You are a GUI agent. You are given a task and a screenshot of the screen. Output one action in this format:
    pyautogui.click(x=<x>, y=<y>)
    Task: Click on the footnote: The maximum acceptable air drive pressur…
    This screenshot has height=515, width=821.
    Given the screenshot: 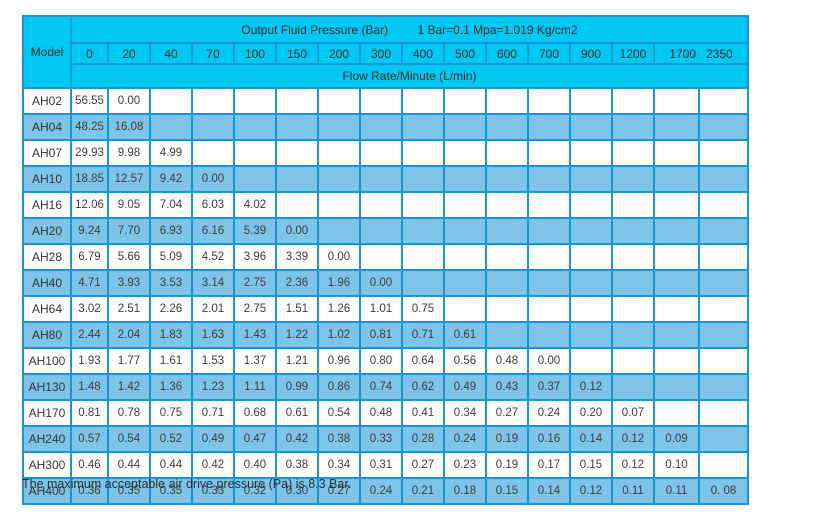 What is the action you would take?
    pyautogui.click(x=187, y=484)
    